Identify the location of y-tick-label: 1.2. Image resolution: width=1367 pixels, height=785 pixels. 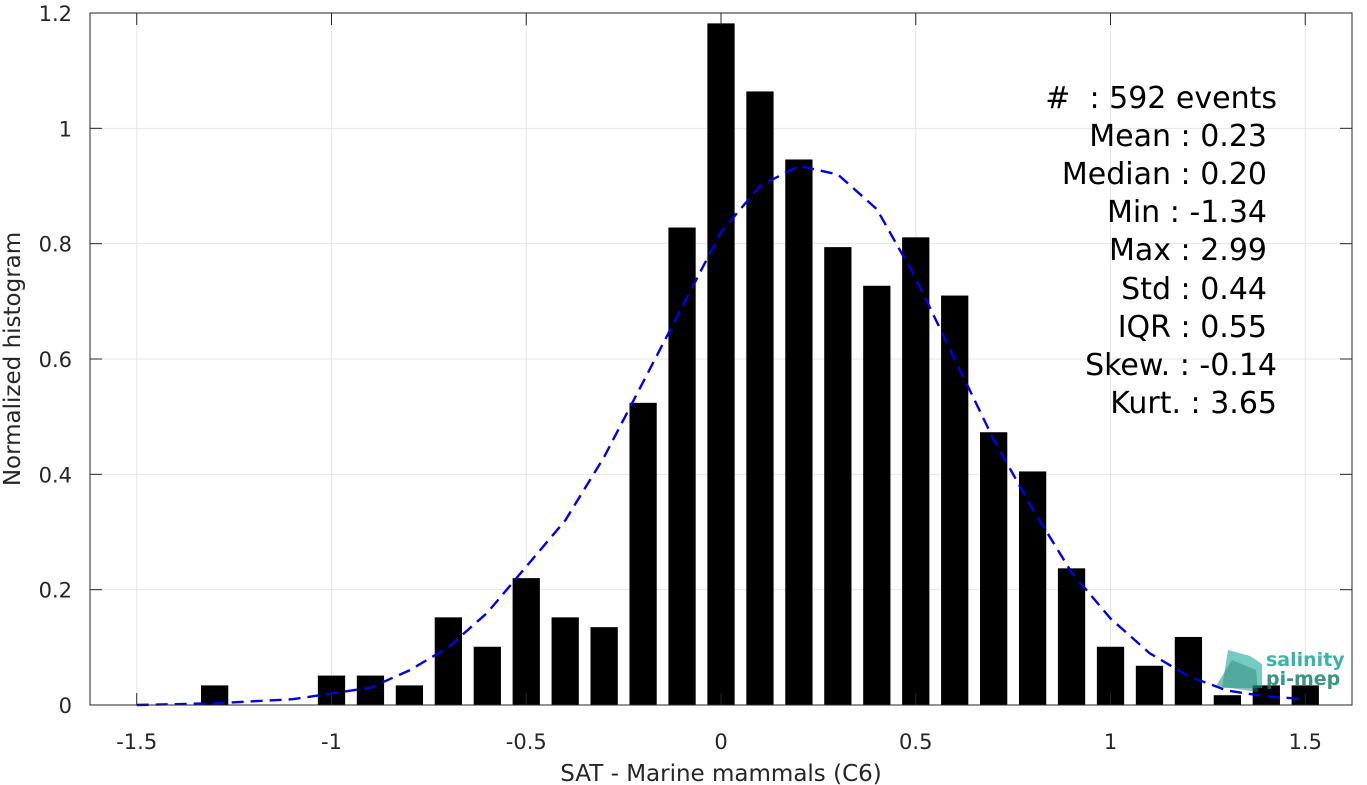
(55, 14).